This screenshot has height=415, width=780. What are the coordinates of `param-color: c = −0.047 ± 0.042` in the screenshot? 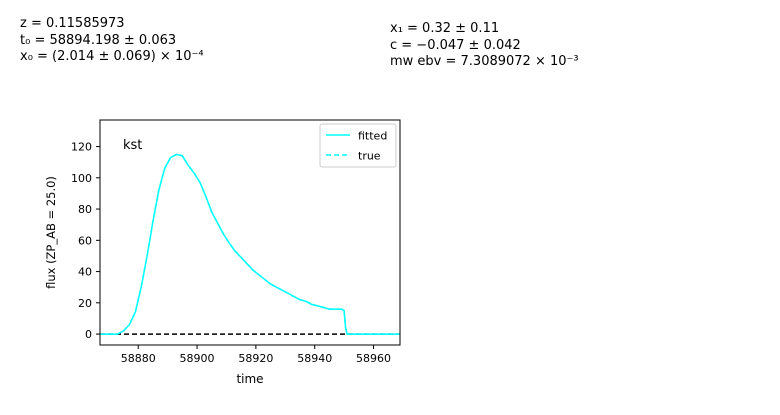 It's located at (455, 45).